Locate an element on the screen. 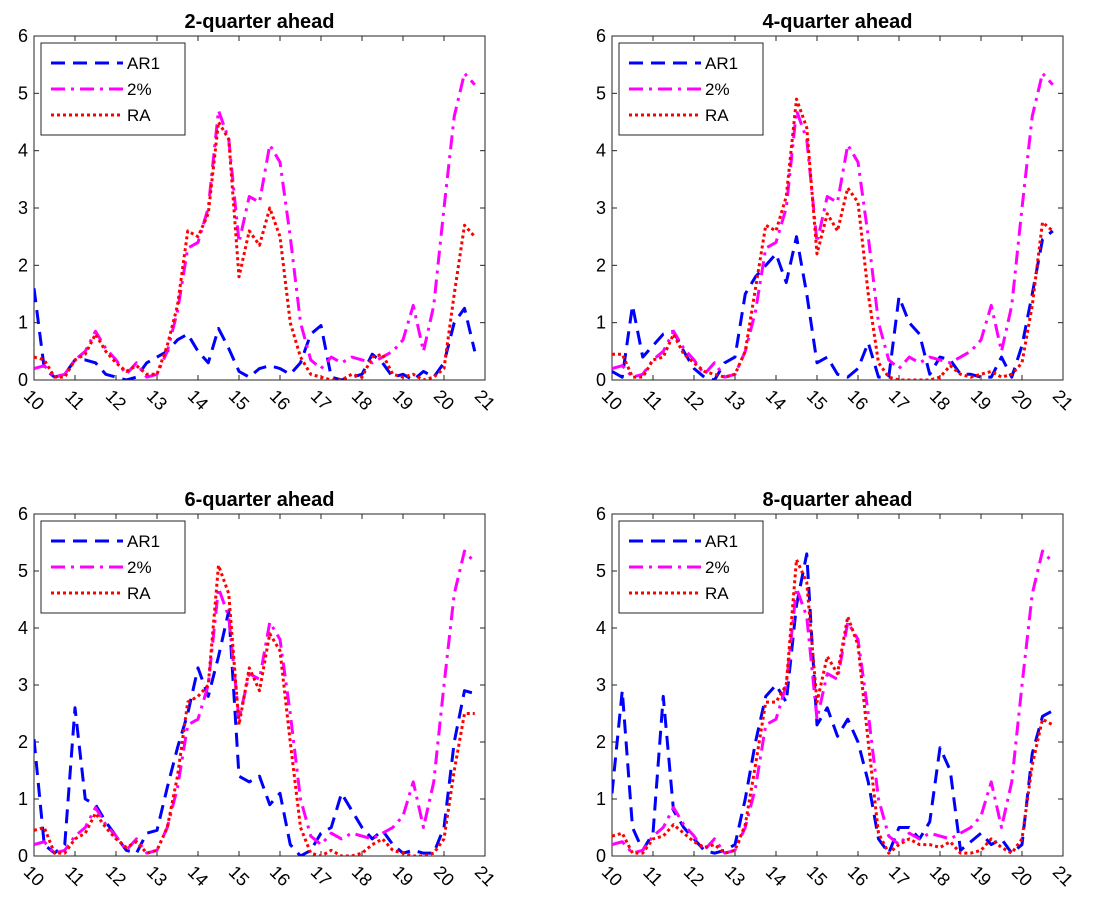  chart-title: 4-quarter ahead is located at coordinates (837, 22).